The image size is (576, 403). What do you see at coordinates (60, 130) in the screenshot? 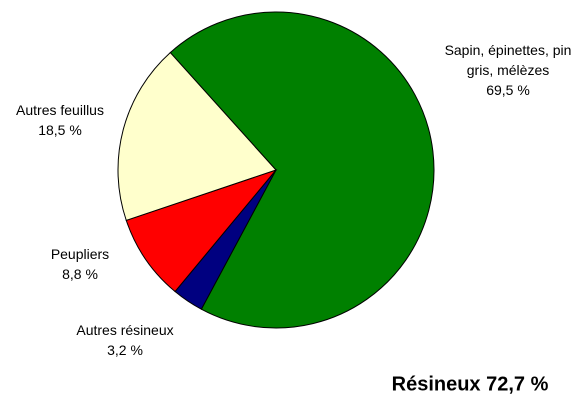
I see `value-label: 18,5 %` at bounding box center [60, 130].